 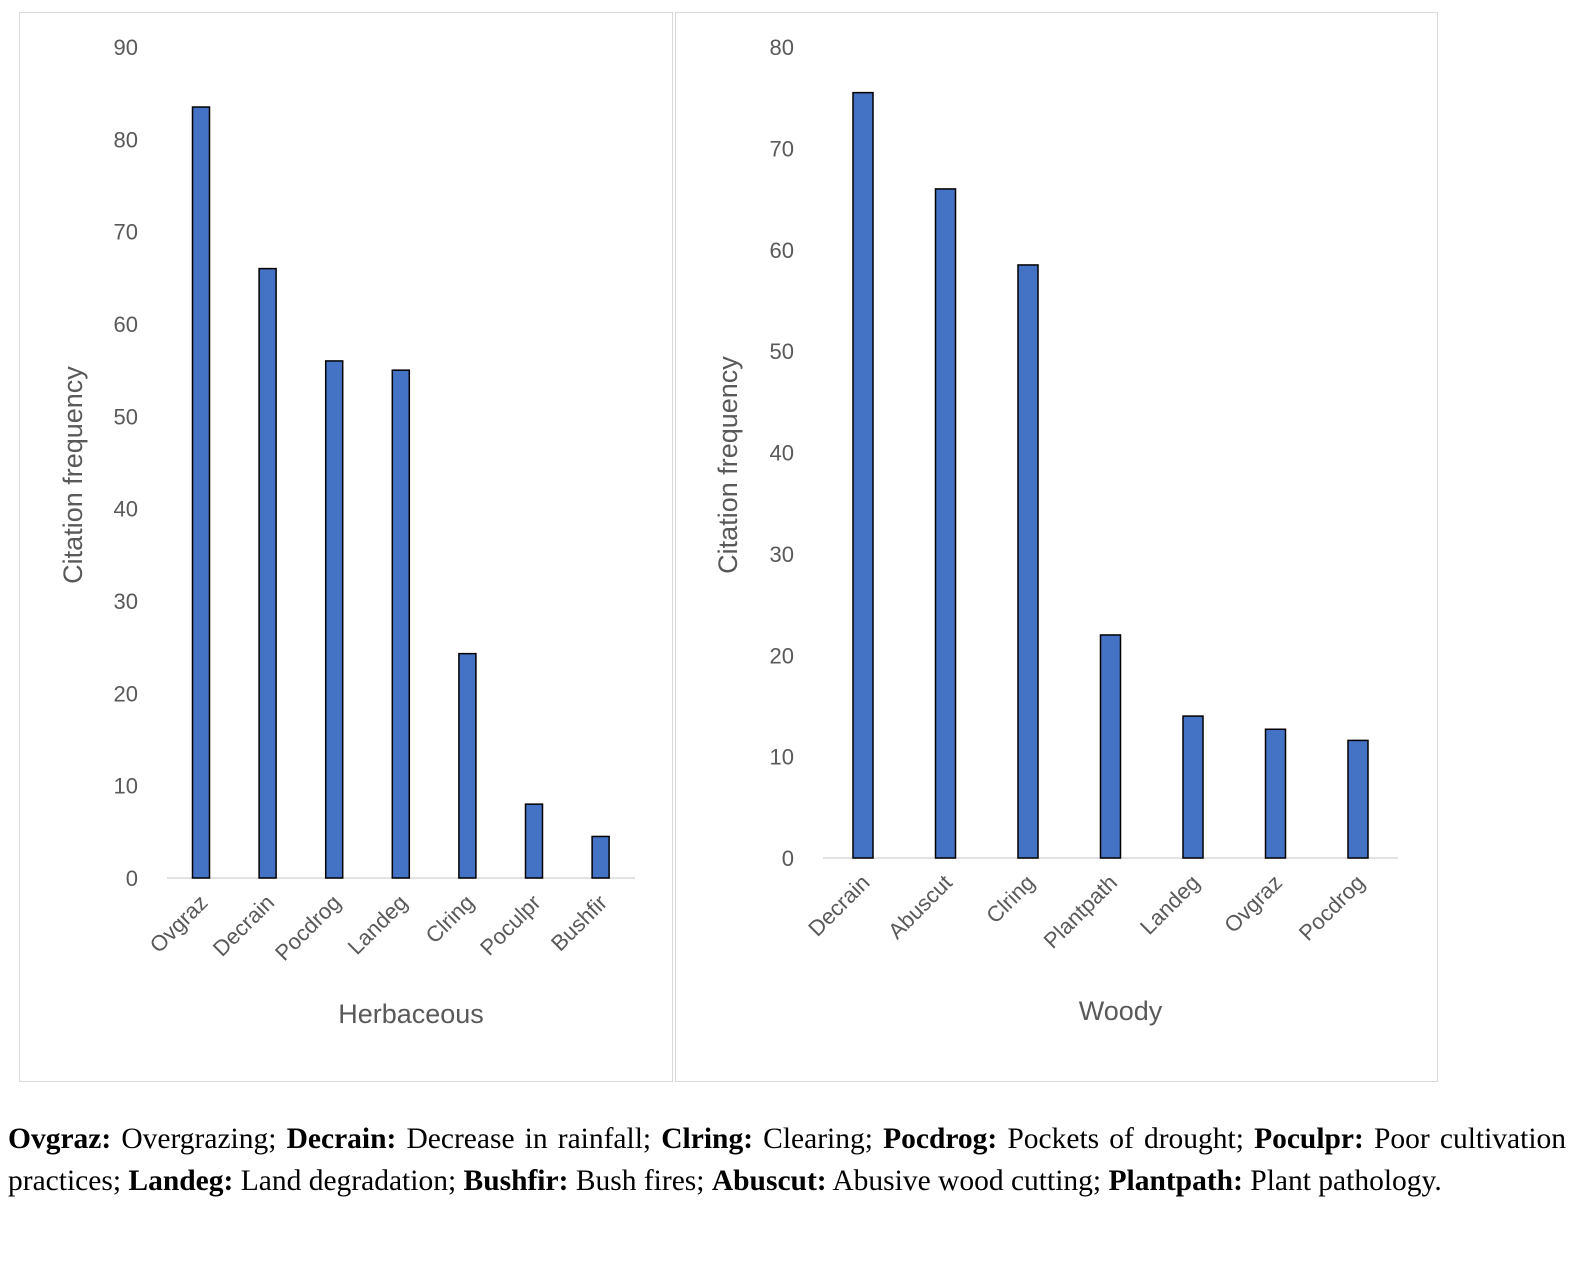 What do you see at coordinates (920, 907) in the screenshot?
I see `woody-x-tick-label: Abuscut` at bounding box center [920, 907].